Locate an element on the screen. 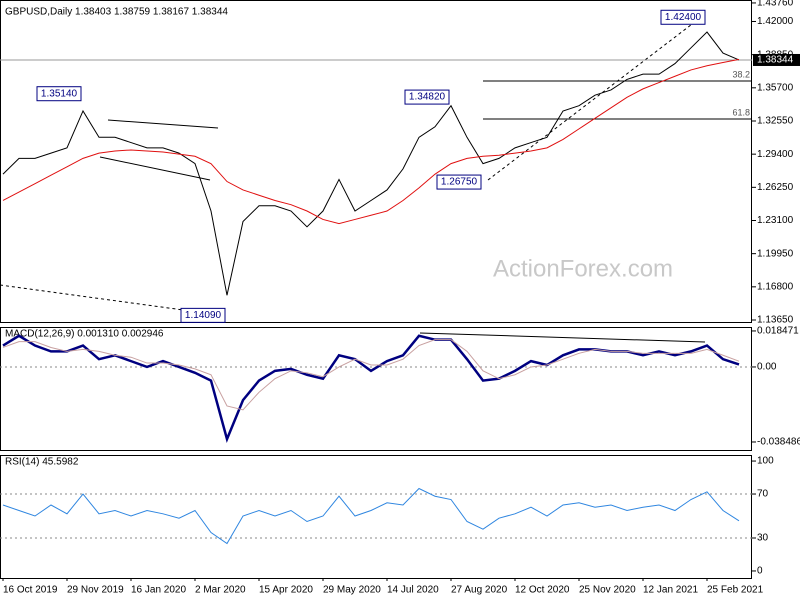  x-tick-label: 16 Oct 2019 is located at coordinates (30, 590).